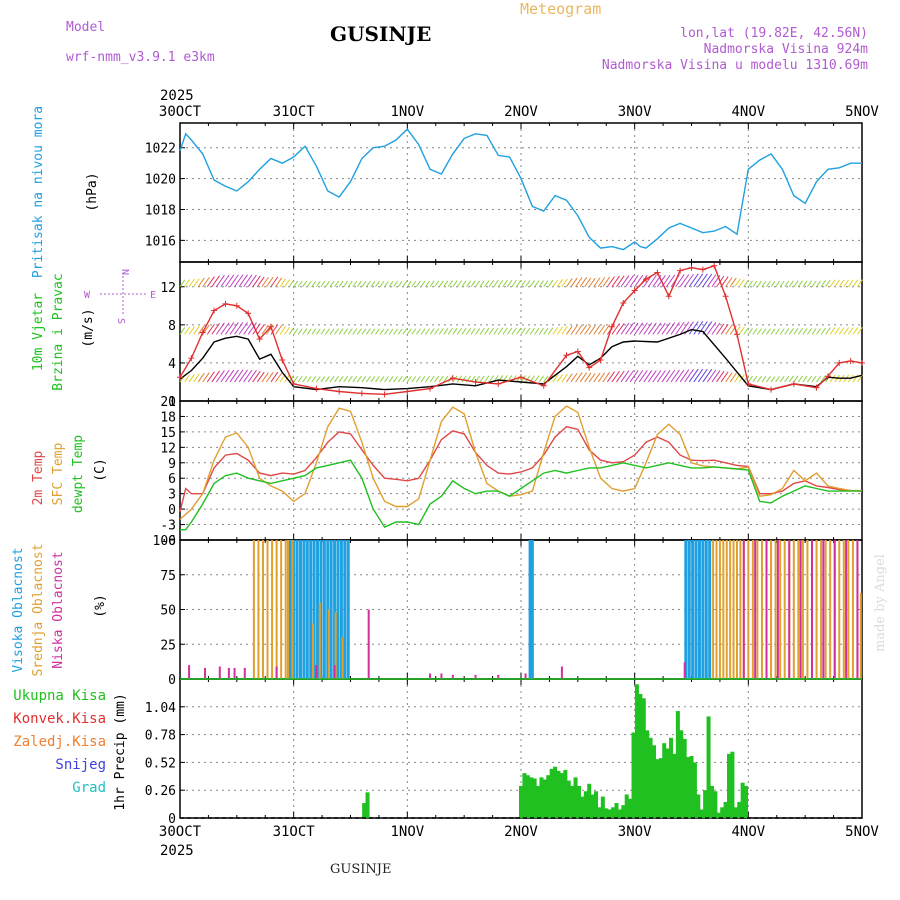 The image size is (900, 900). I want to click on x-tick-label-top: 31OCT, so click(294, 112).